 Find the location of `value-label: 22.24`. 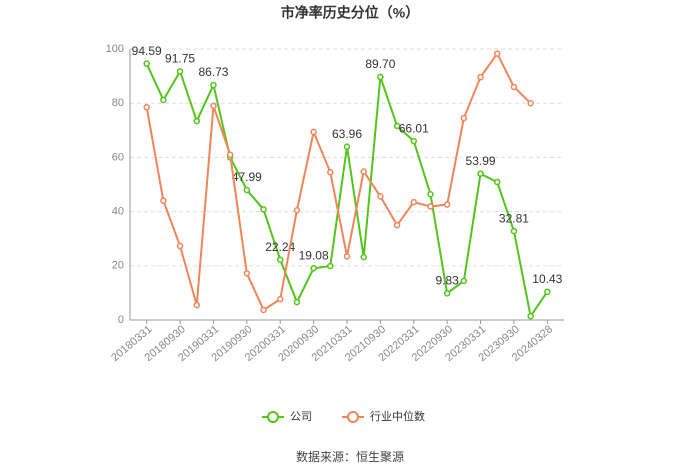

value-label: 22.24 is located at coordinates (280, 247).